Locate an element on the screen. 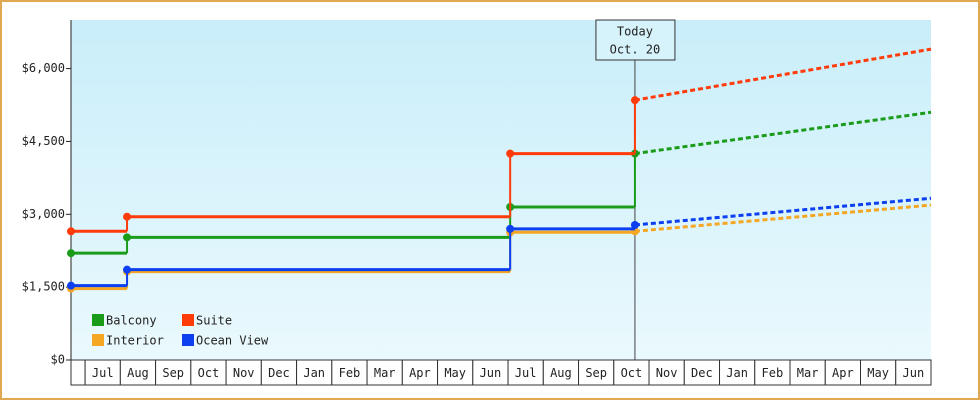 This screenshot has height=400, width=980. legend-label: Ocean View is located at coordinates (232, 341).